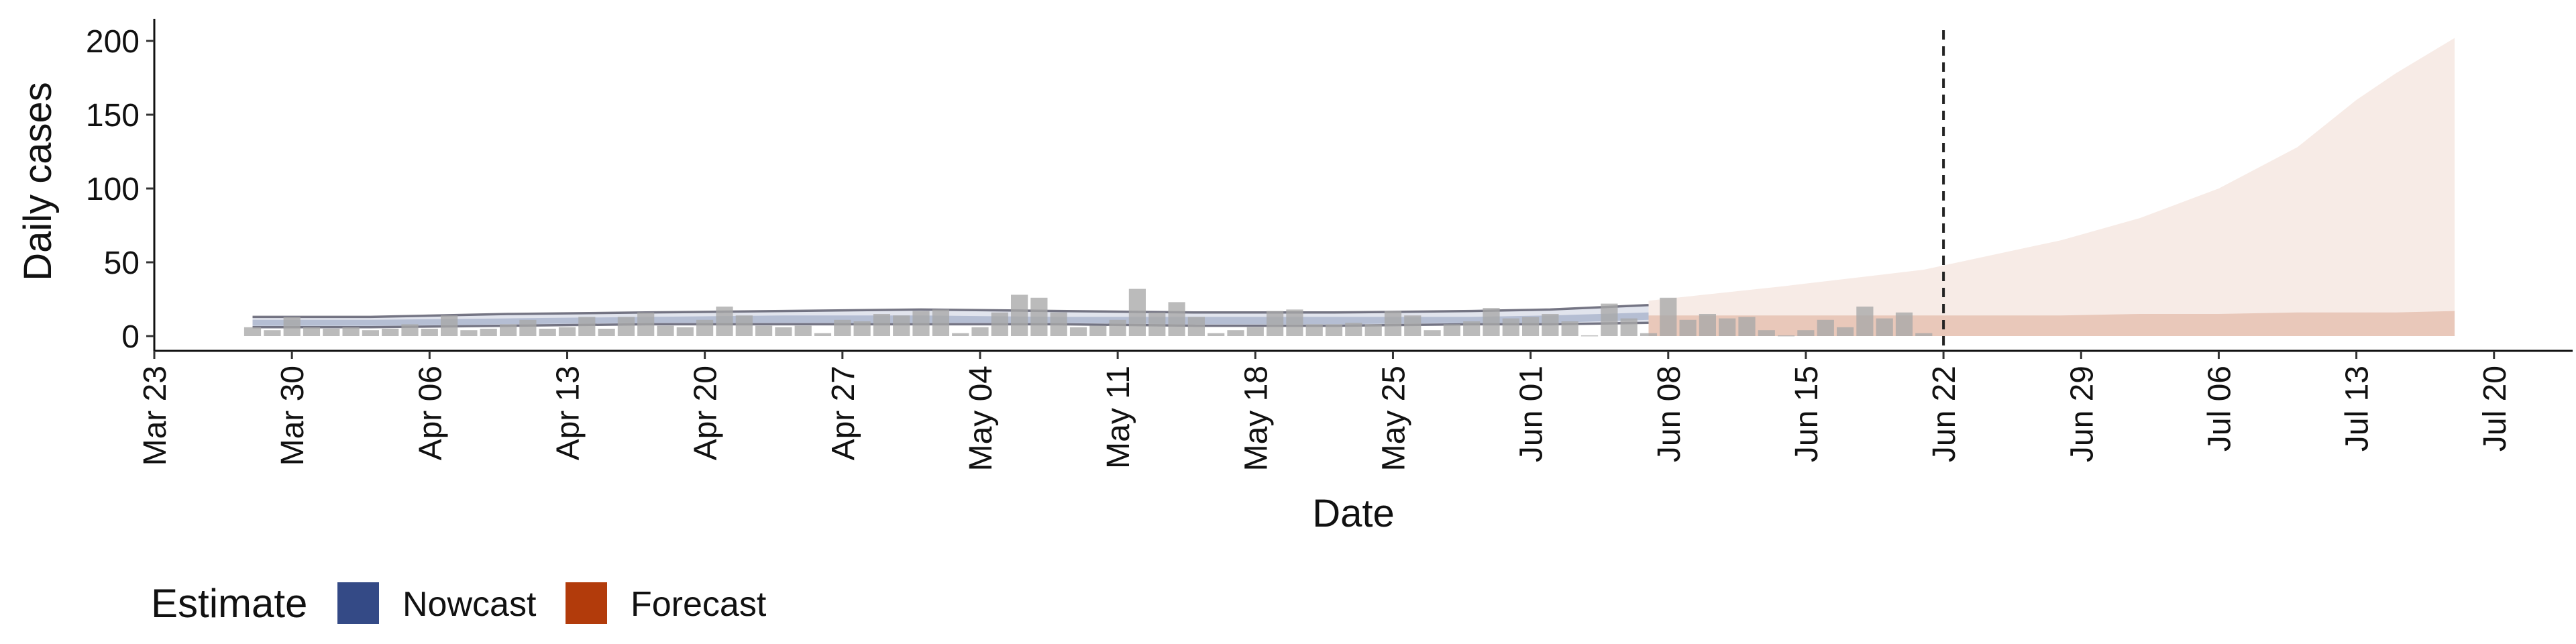  What do you see at coordinates (981, 418) in the screenshot?
I see `x-tick-label: May 04` at bounding box center [981, 418].